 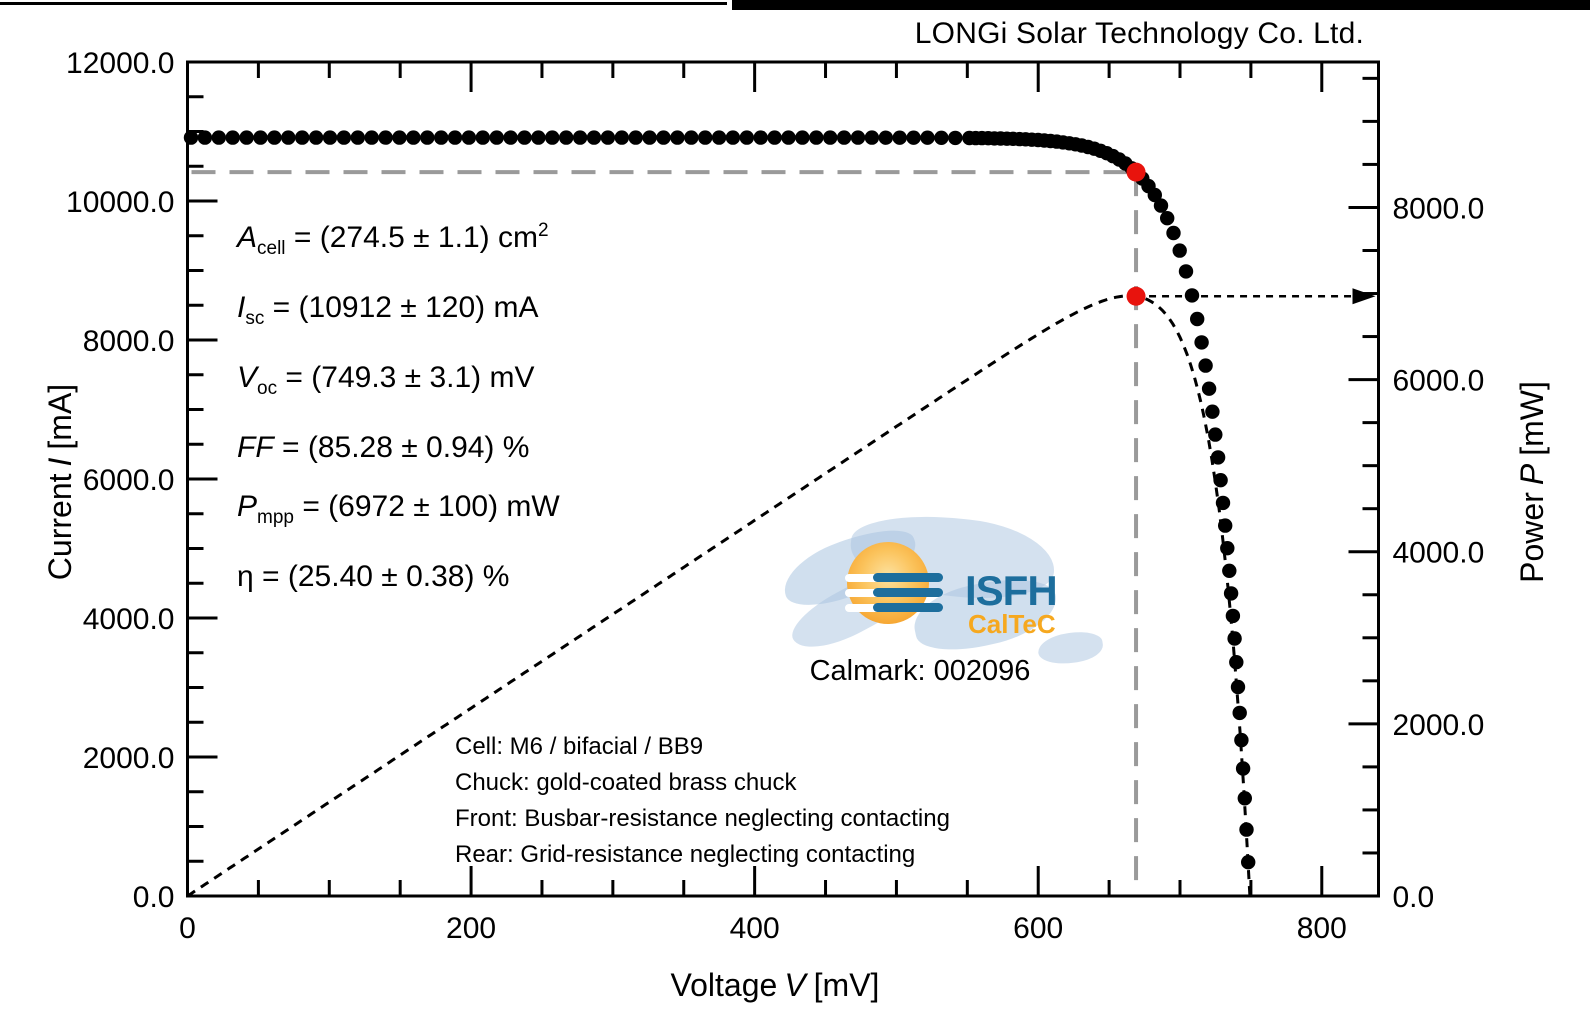 I want to click on x-tick-label: 800, so click(x=1322, y=928).